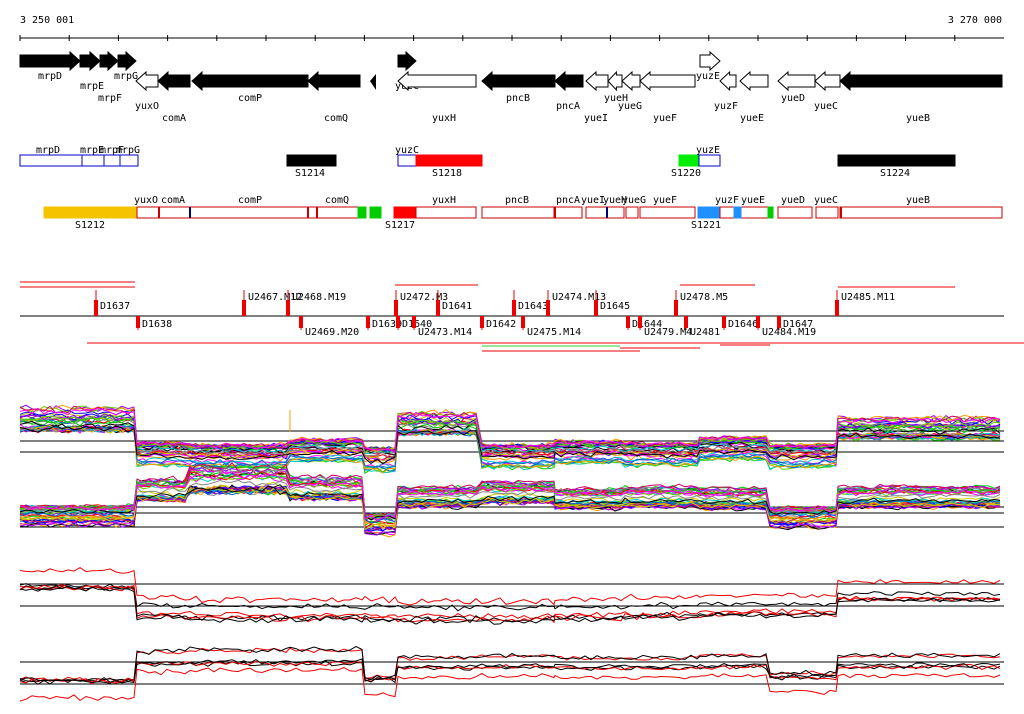  What do you see at coordinates (457, 306) in the screenshot?
I see `transcript-label: D1641` at bounding box center [457, 306].